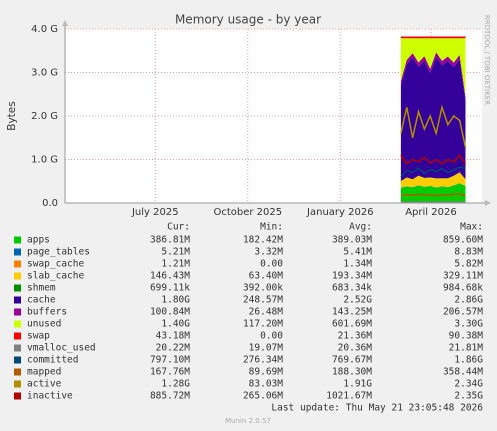 Image resolution: width=497 pixels, height=431 pixels. I want to click on legend-stat: 885.72M, so click(170, 396).